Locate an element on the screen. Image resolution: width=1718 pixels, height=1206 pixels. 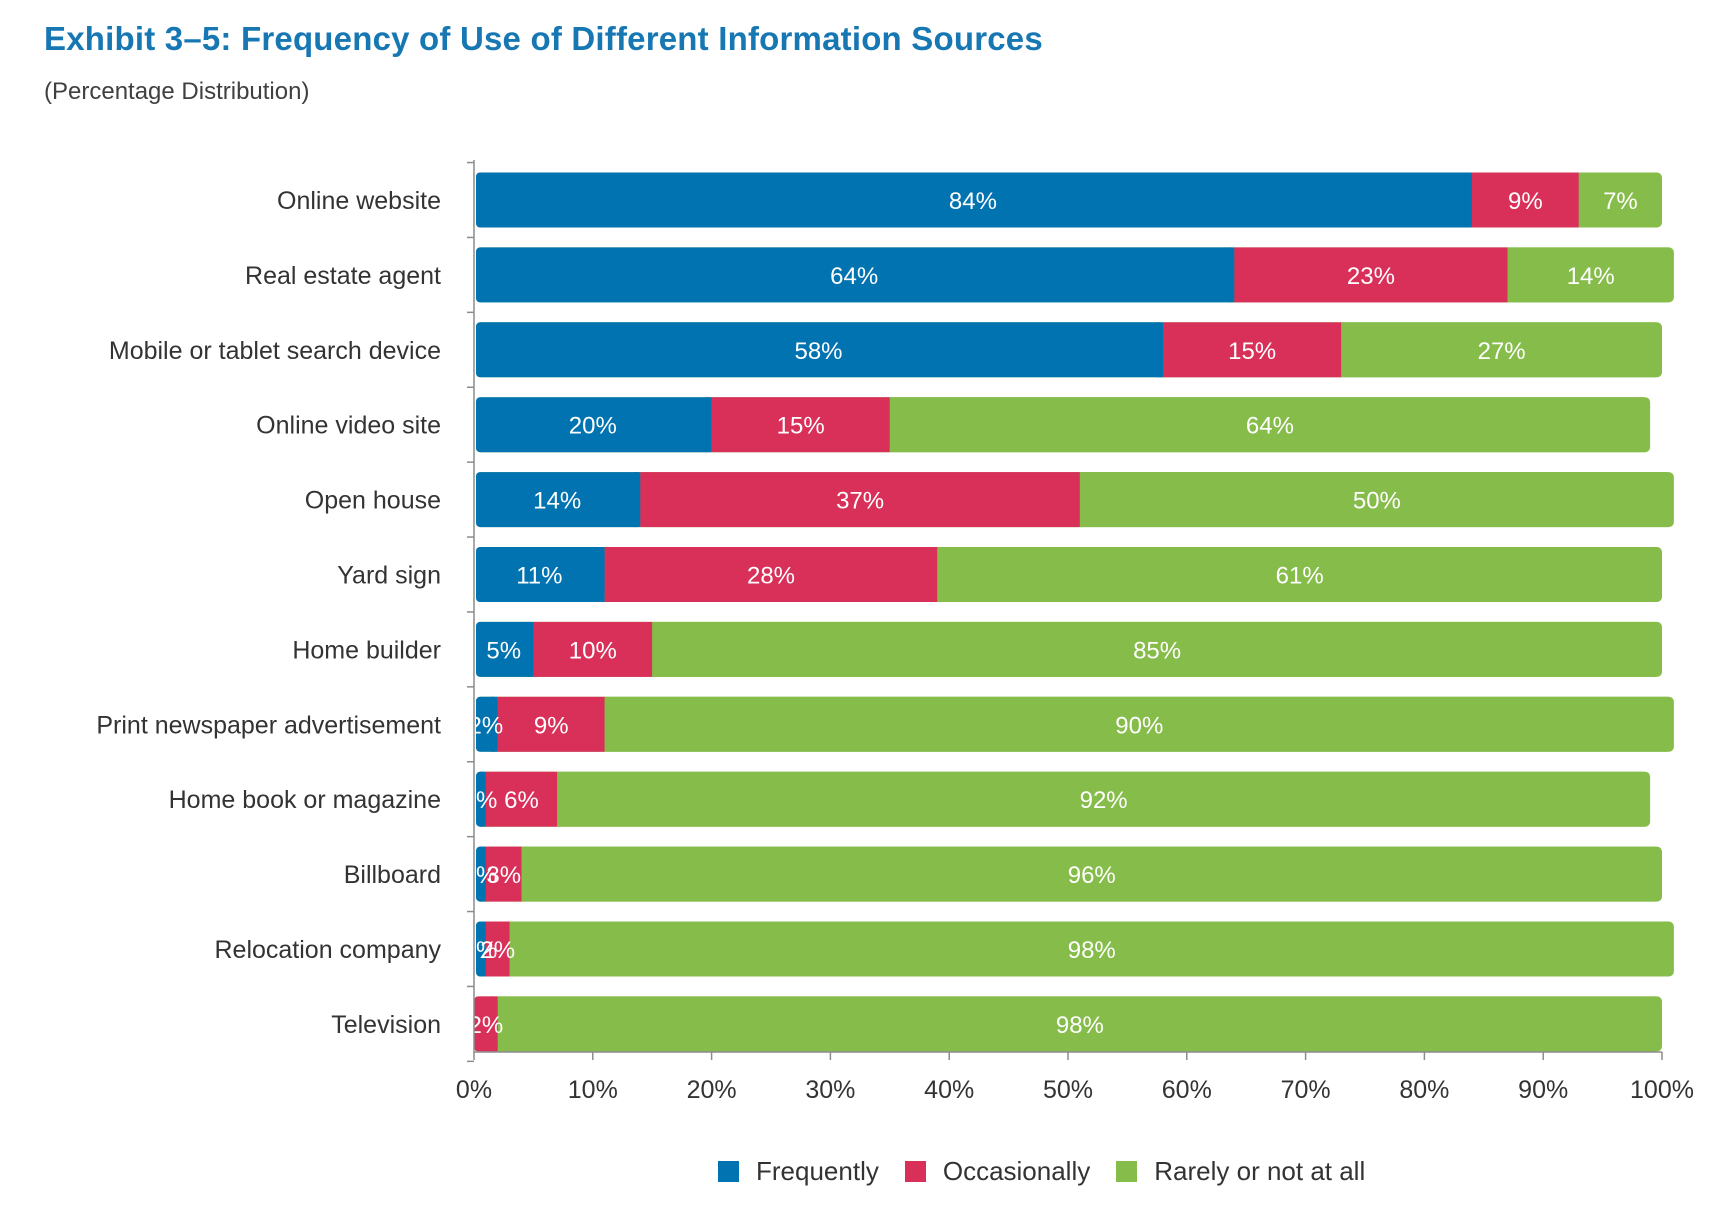
category-label-online-video-site: Online video site is located at coordinates (348, 426).